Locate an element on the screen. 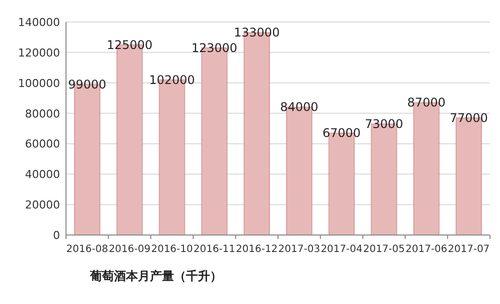 The height and width of the screenshot is (304, 500). data-label: 87000 is located at coordinates (426, 103).